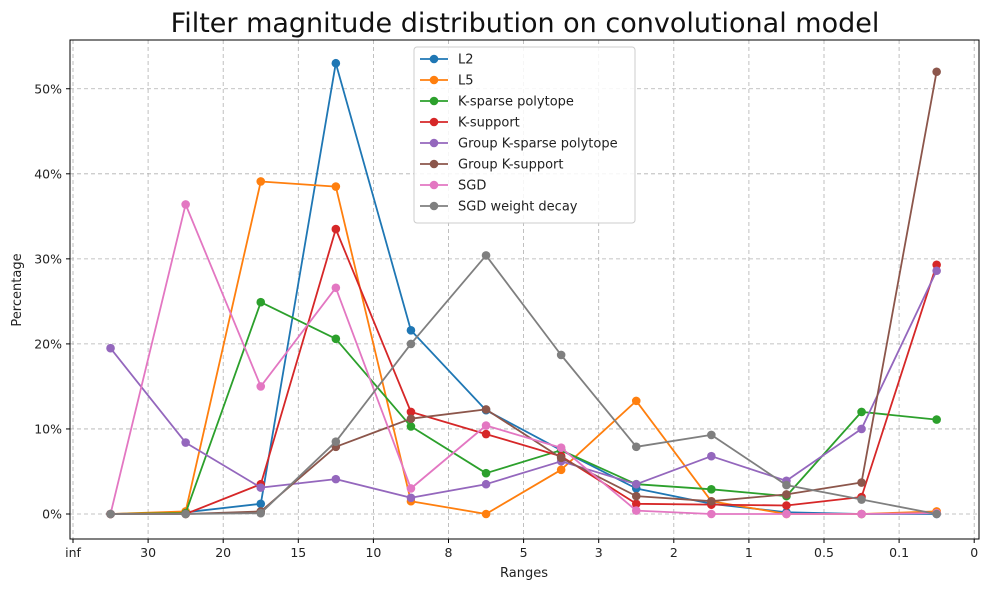 The image size is (989, 590). Describe the element at coordinates (899, 552) in the screenshot. I see `x-tick-label: 0.1` at that location.